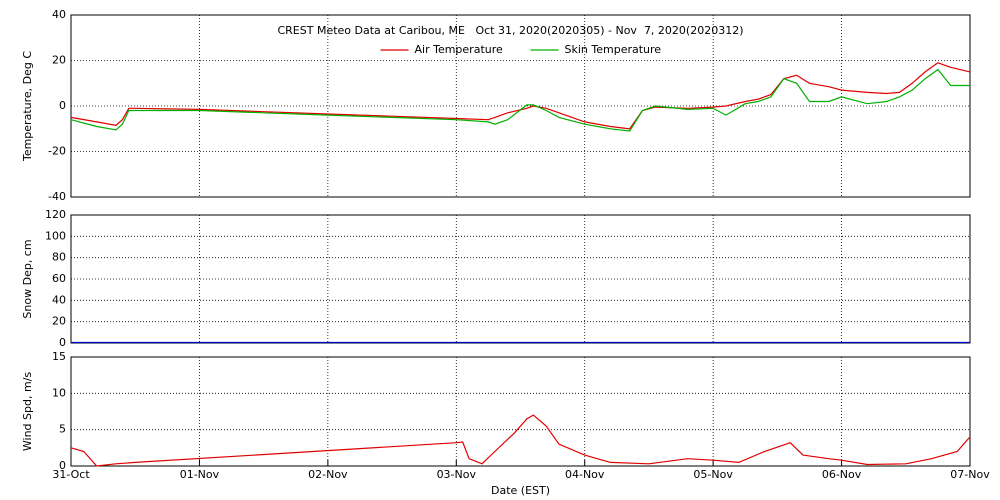 The height and width of the screenshot is (500, 1000). What do you see at coordinates (27, 412) in the screenshot?
I see `y-axis-label: Wind Spd, m/s` at bounding box center [27, 412].